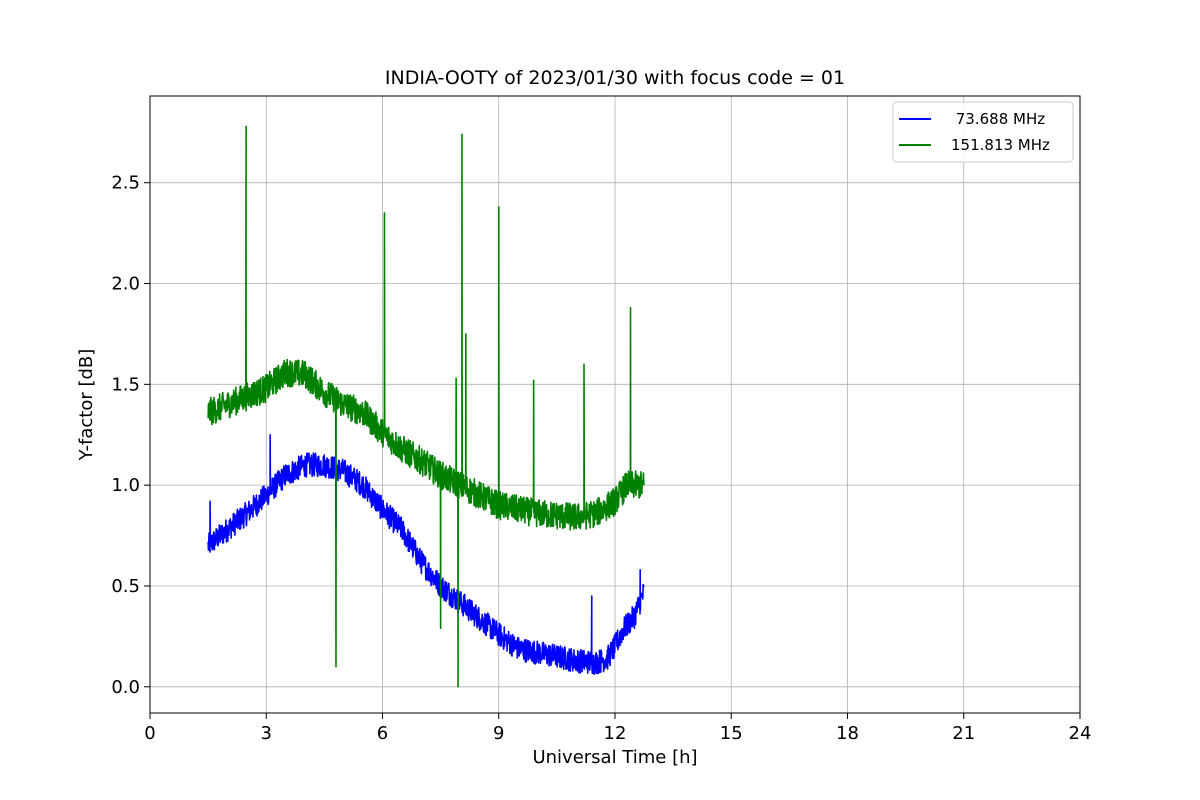 The image size is (1200, 800). I want to click on x-tick-label: 15, so click(731, 733).